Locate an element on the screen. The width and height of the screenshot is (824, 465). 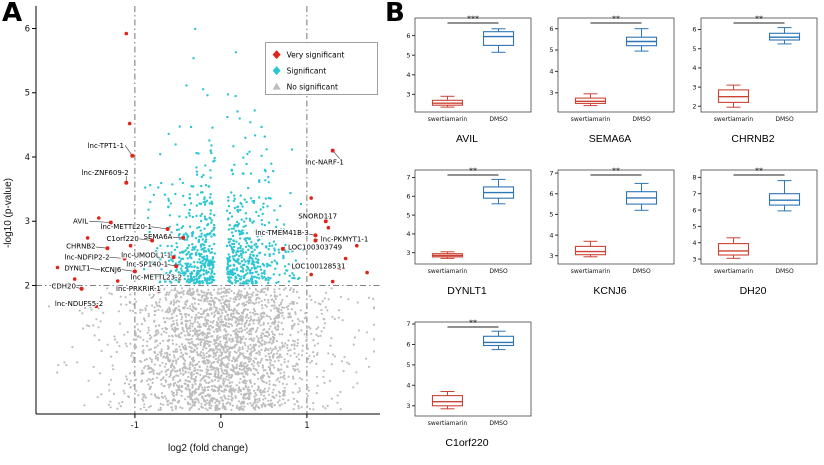
svg-text: 0 is located at coordinates (220, 426).